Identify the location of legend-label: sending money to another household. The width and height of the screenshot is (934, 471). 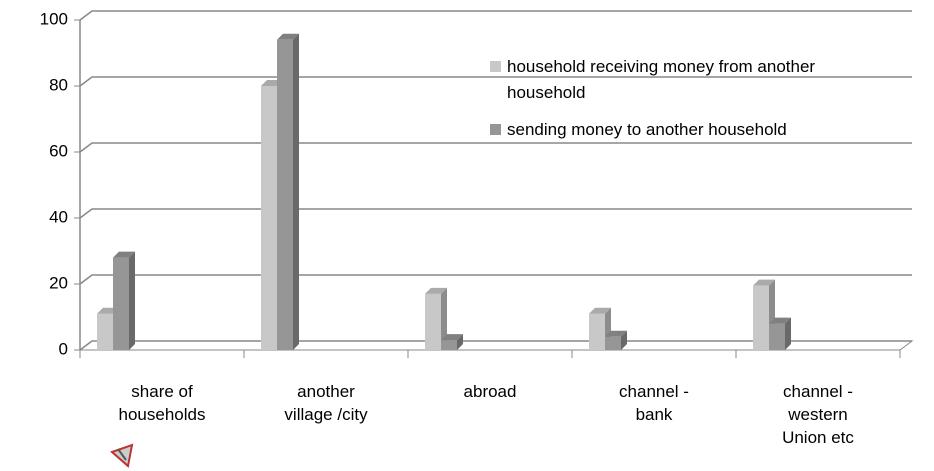
(647, 129).